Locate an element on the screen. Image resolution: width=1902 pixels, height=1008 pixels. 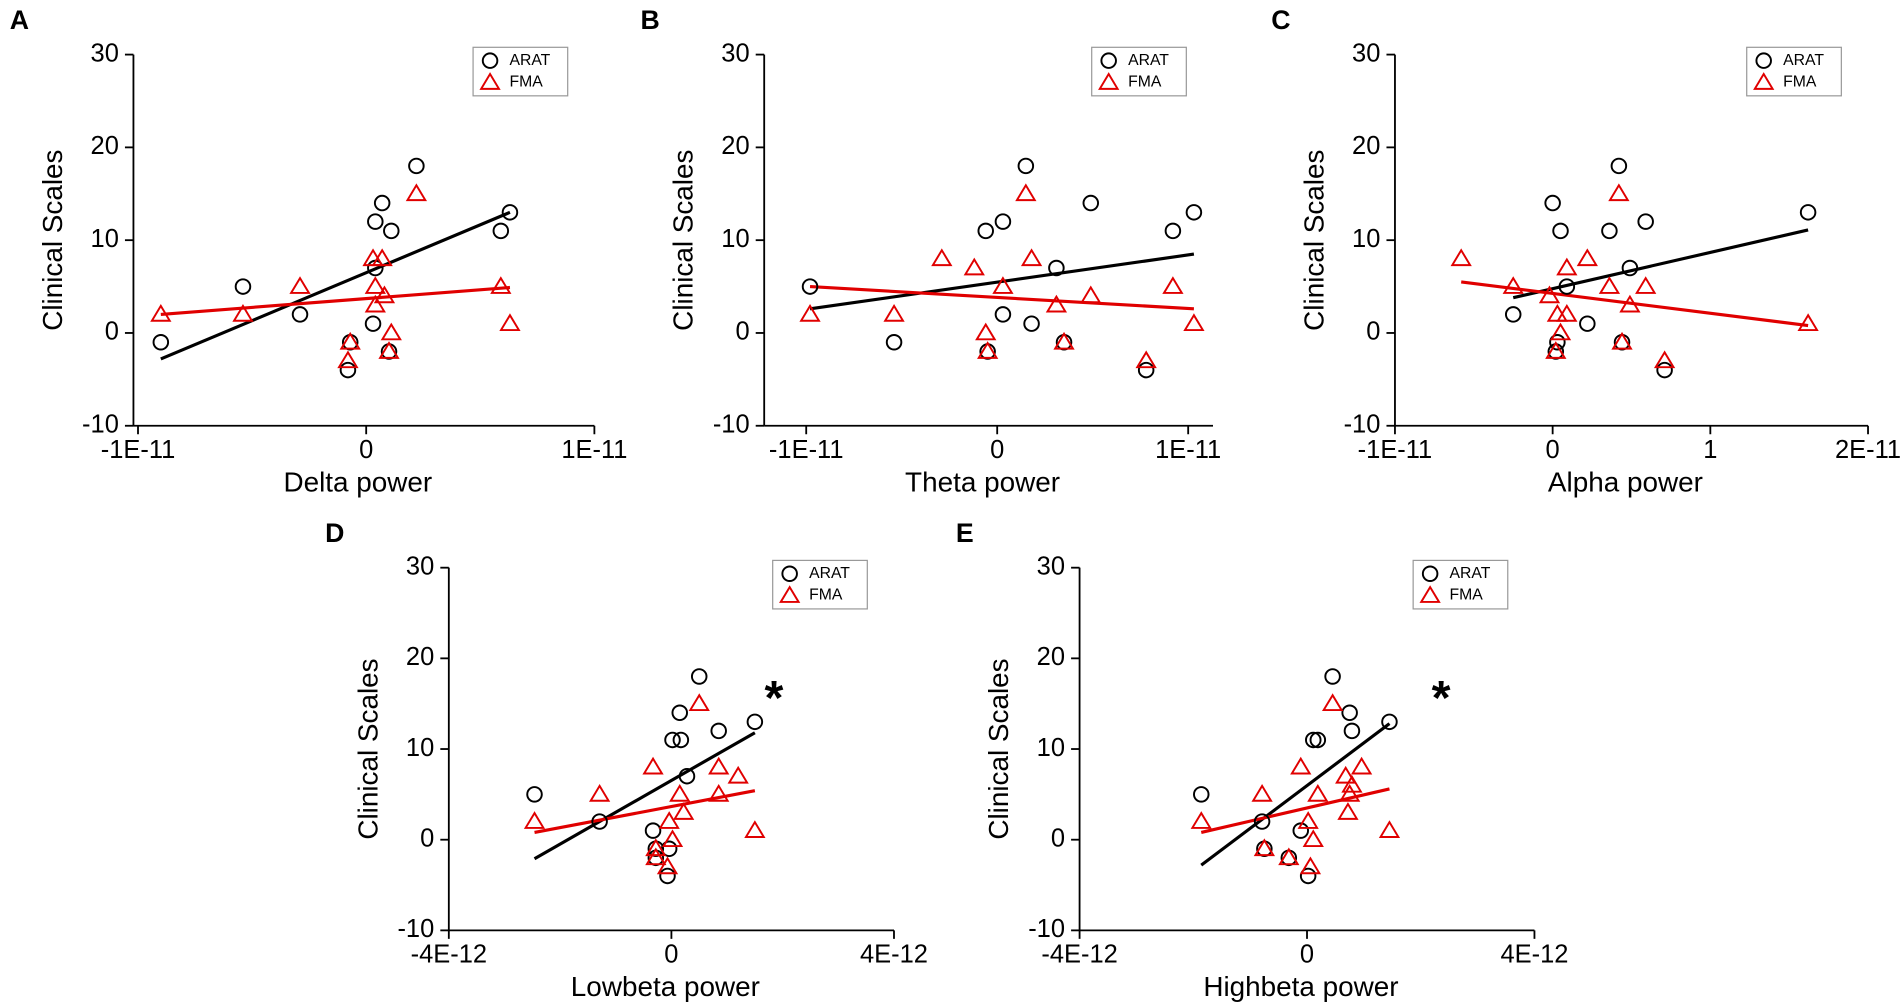
x-axis-title: Lowbeta power is located at coordinates (665, 986).